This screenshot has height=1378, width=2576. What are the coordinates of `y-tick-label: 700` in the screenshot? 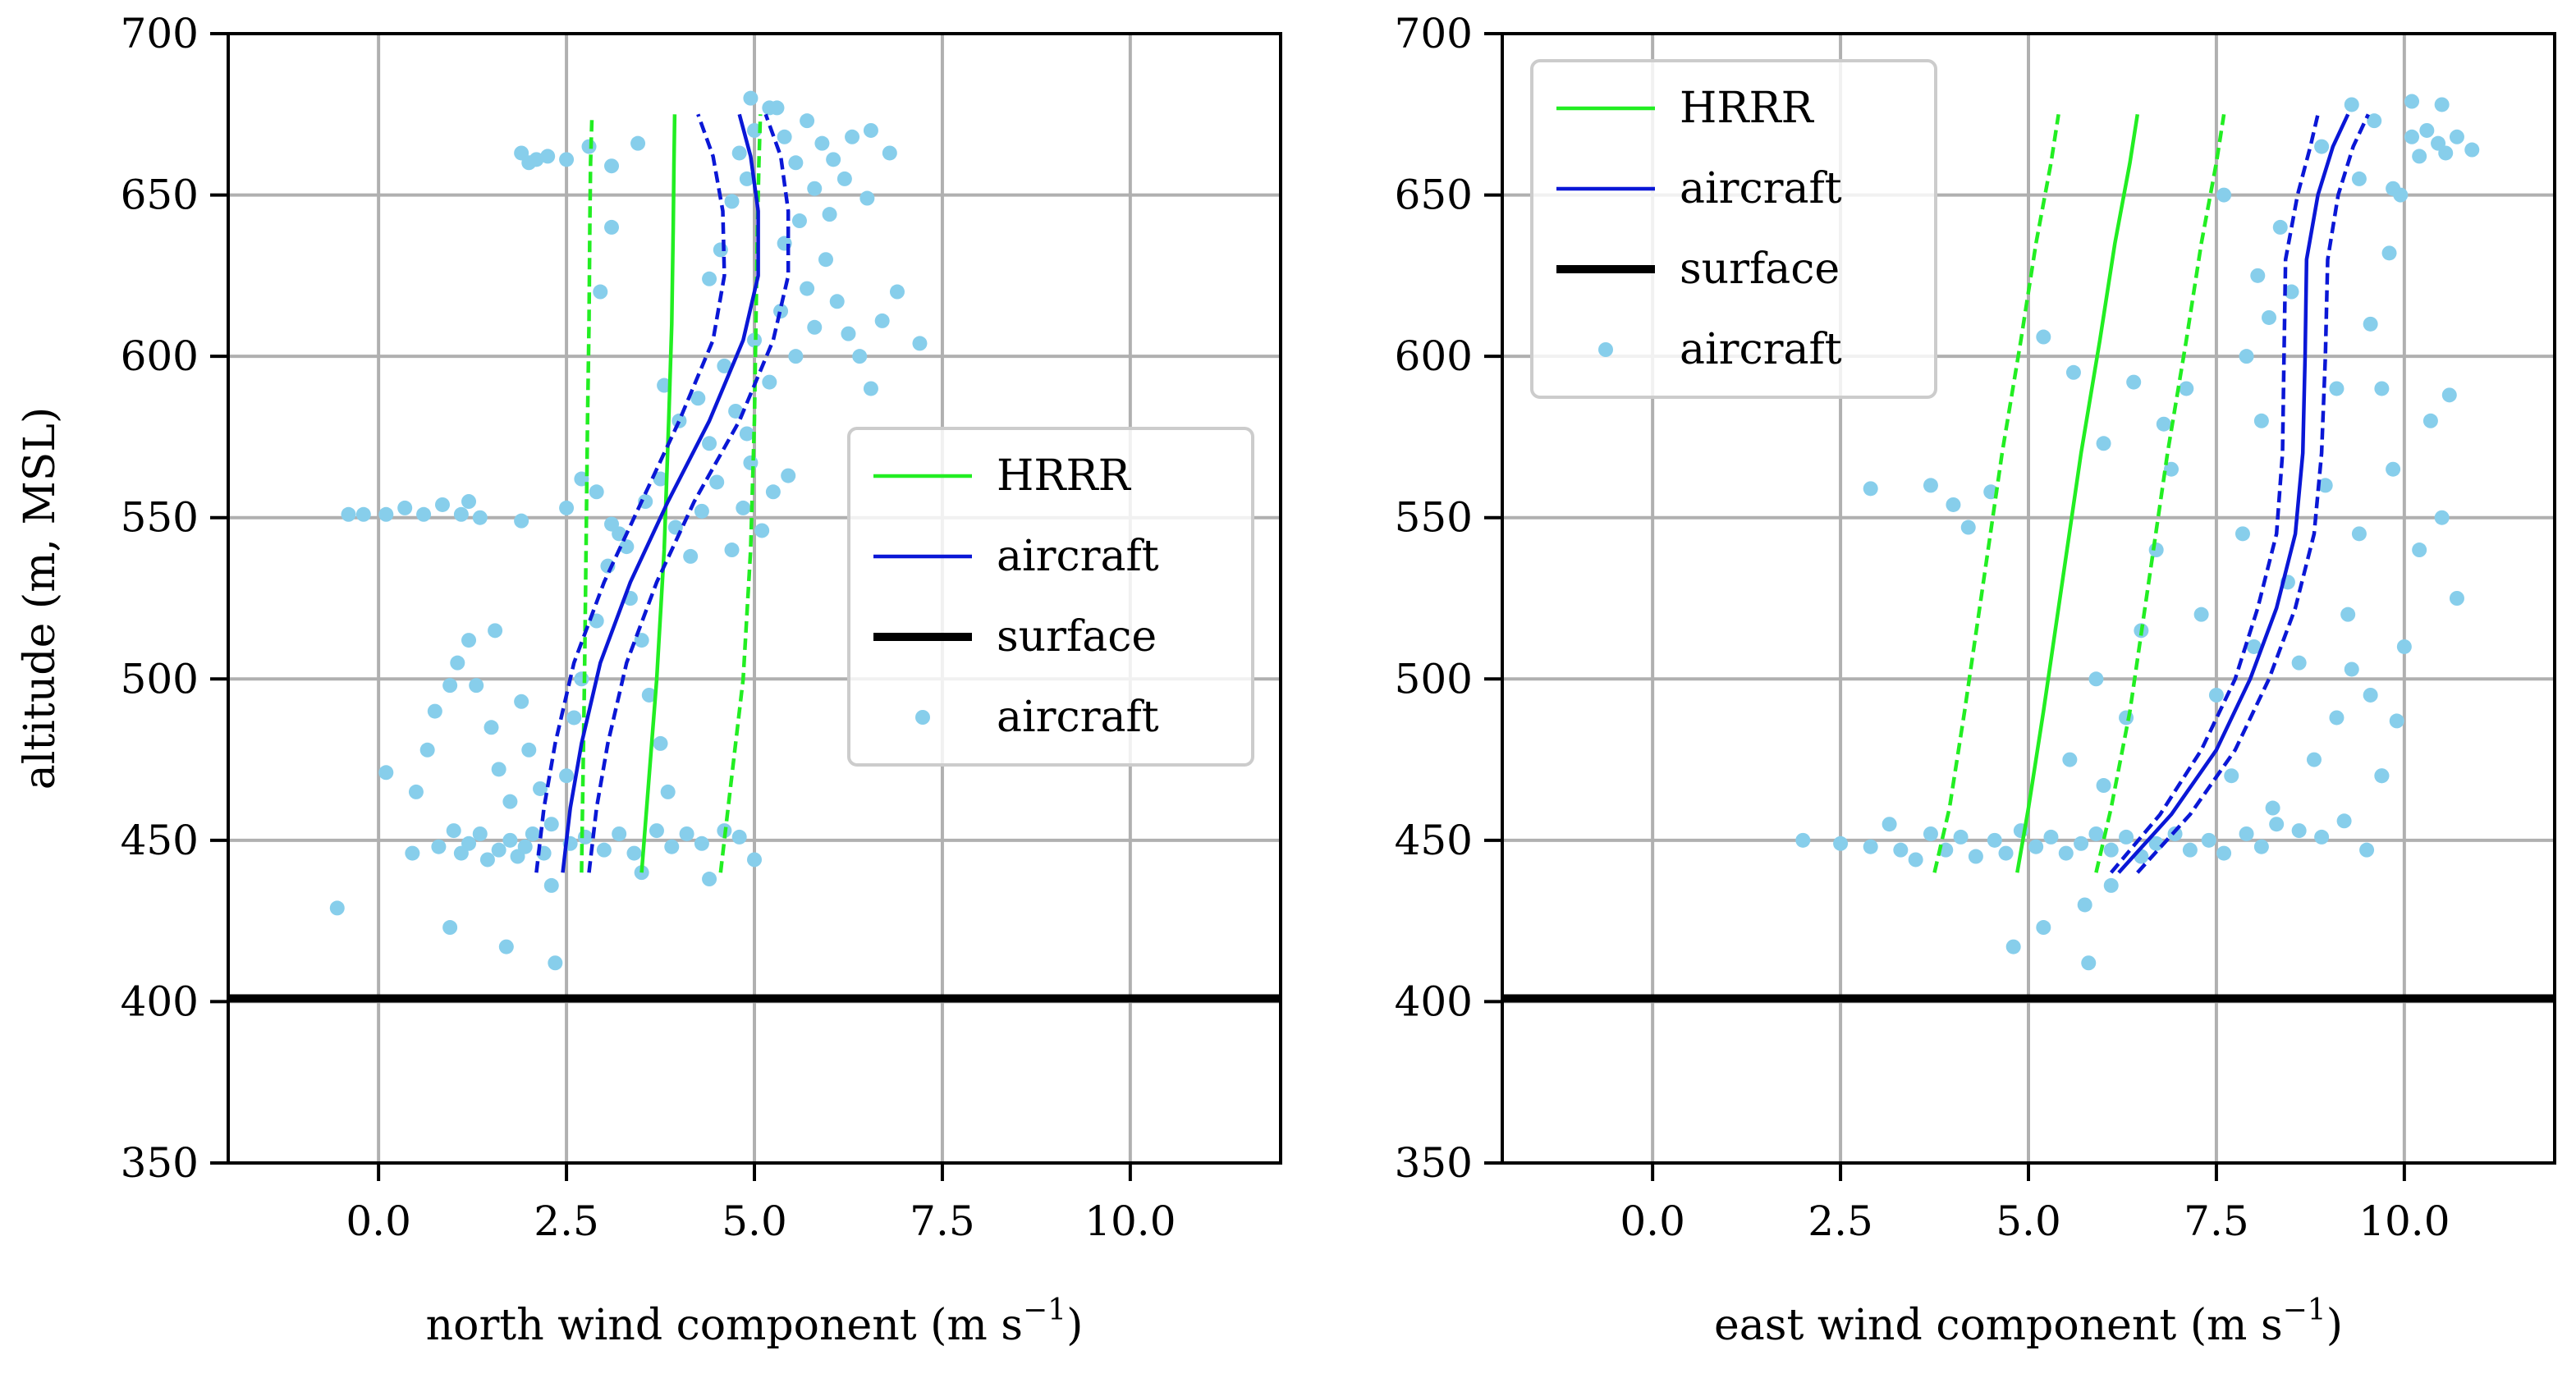 It's located at (1434, 33).